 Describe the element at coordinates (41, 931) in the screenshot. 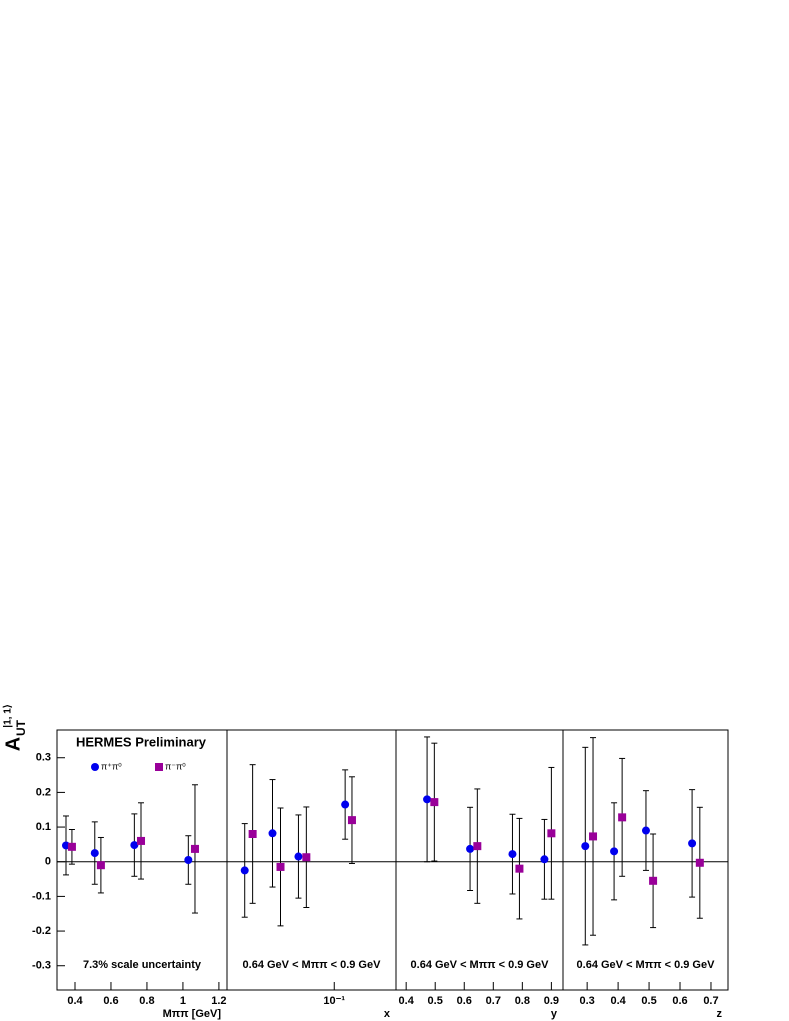

I see `y-tick-label: -0.2` at that location.